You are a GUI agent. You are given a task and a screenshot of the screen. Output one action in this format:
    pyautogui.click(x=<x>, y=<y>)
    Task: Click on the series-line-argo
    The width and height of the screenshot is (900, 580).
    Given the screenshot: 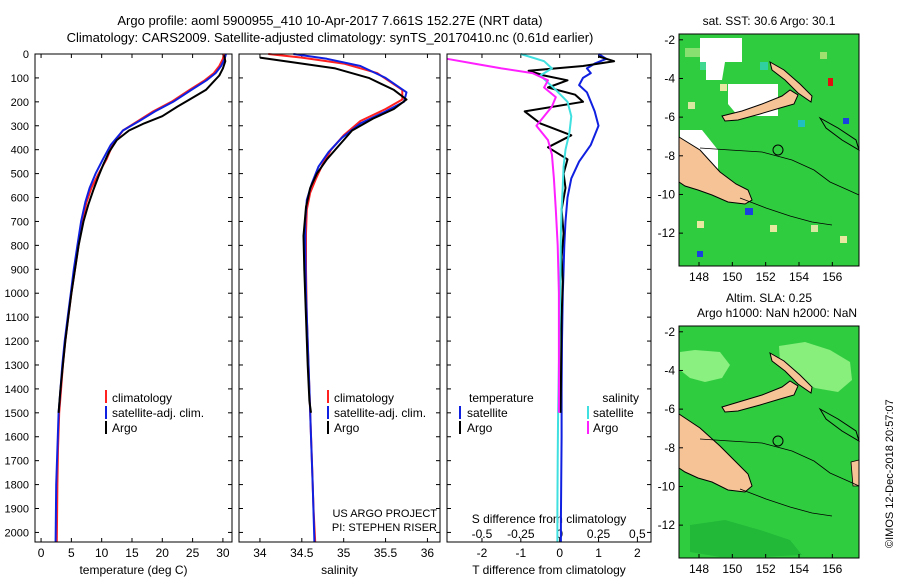 What is the action you would take?
    pyautogui.click(x=333, y=234)
    